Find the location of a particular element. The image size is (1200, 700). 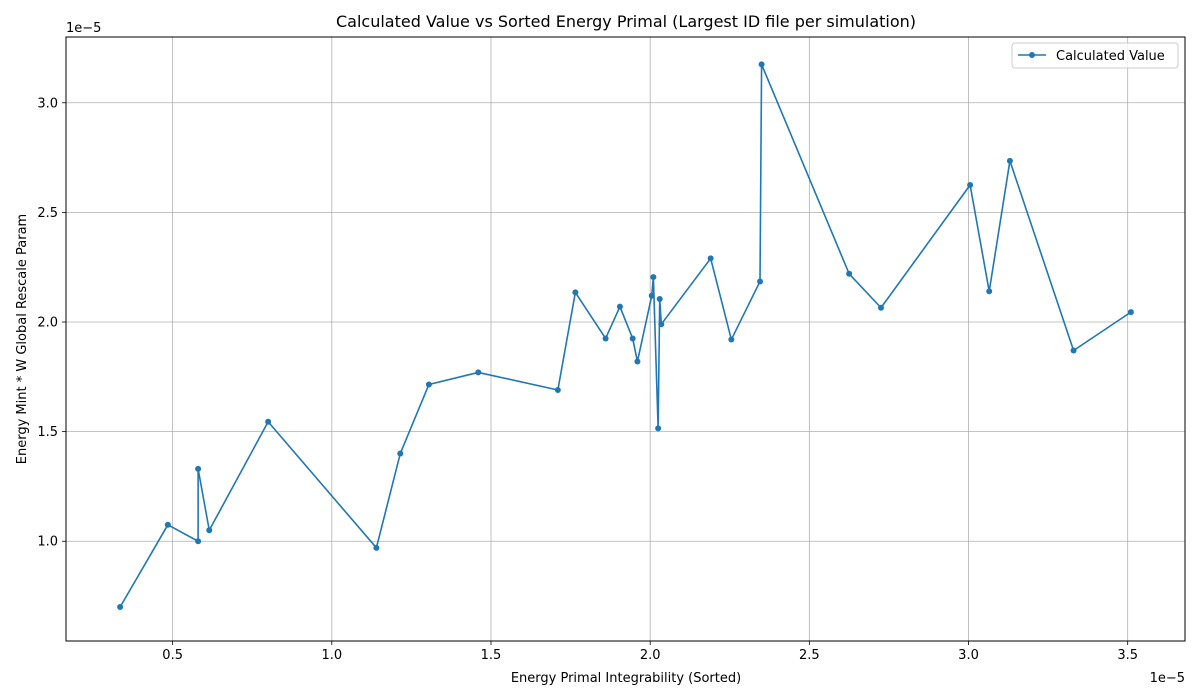

x-tick-label: 2.5 is located at coordinates (809, 655).